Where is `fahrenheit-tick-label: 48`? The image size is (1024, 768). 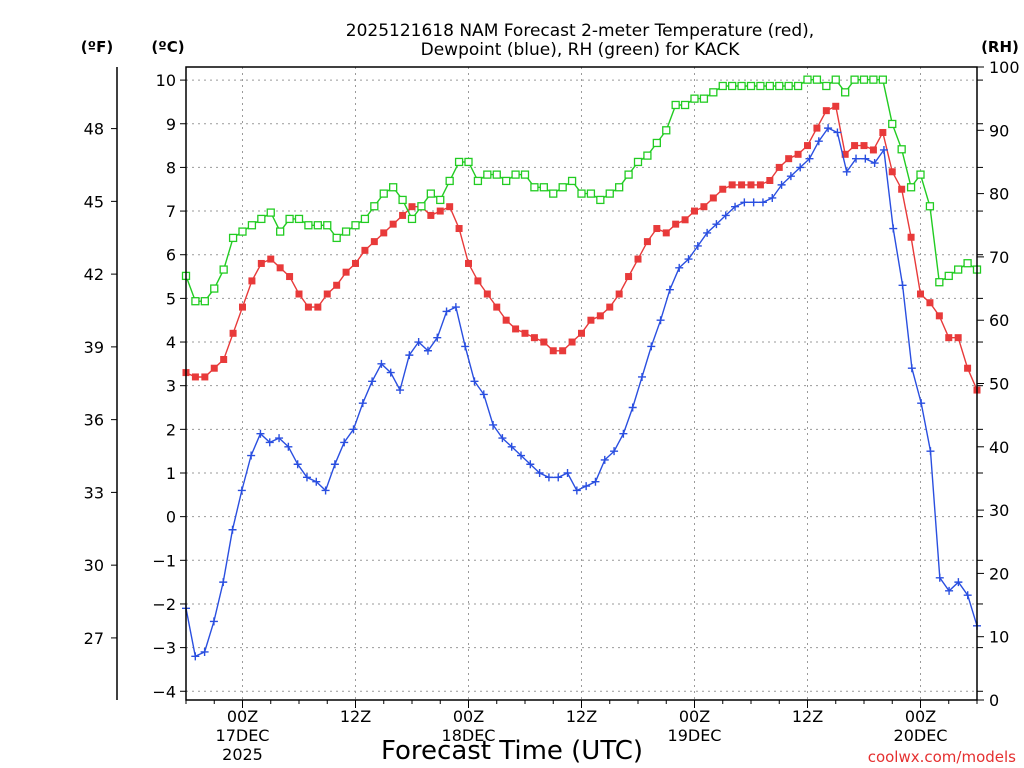
fahrenheit-tick-label: 48 is located at coordinates (94, 129).